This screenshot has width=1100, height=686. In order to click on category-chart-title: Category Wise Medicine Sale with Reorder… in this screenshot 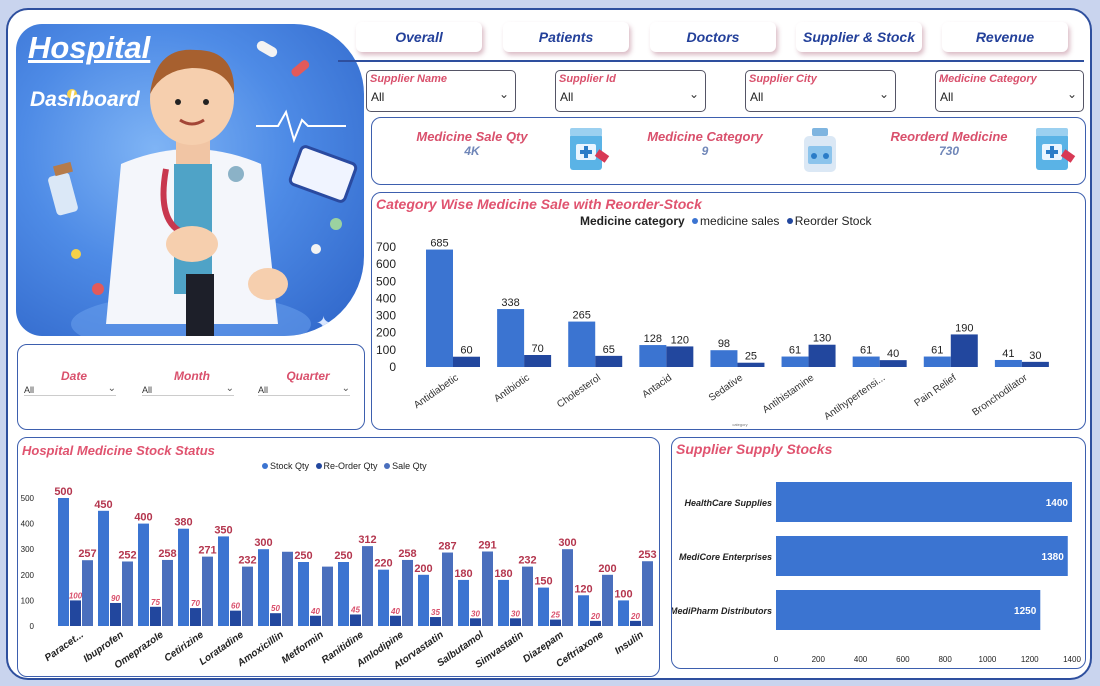, I will do `click(539, 204)`.